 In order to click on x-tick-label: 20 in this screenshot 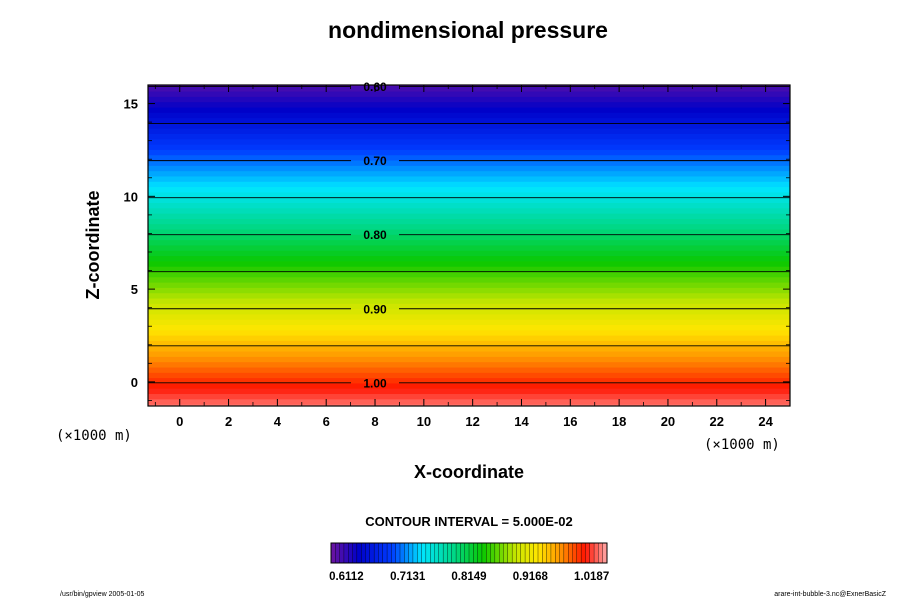, I will do `click(668, 421)`.